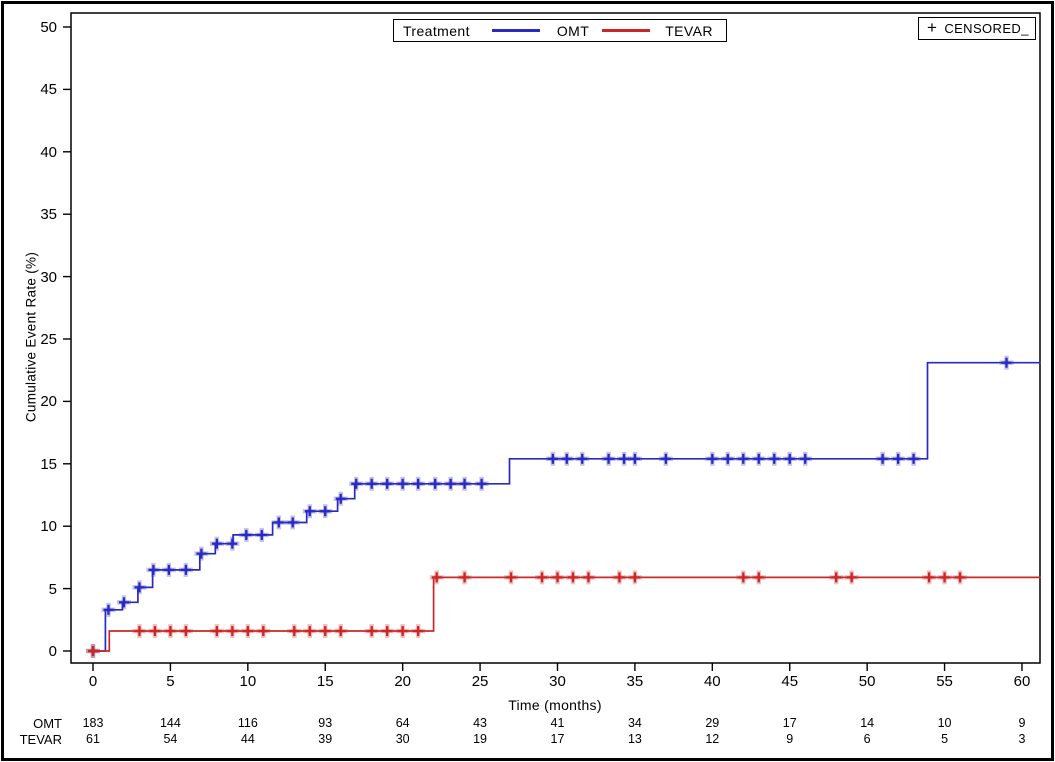  Describe the element at coordinates (48, 277) in the screenshot. I see `y-tick-label: 30` at that location.